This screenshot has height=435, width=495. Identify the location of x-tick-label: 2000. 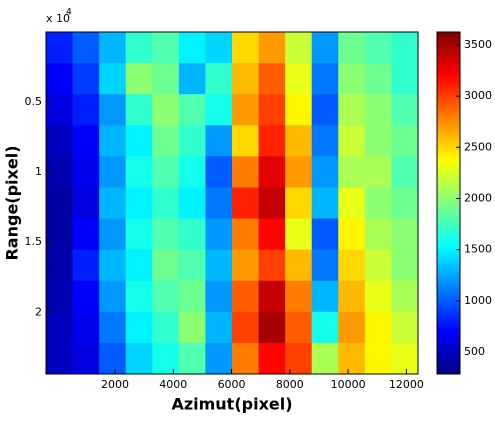
(115, 384).